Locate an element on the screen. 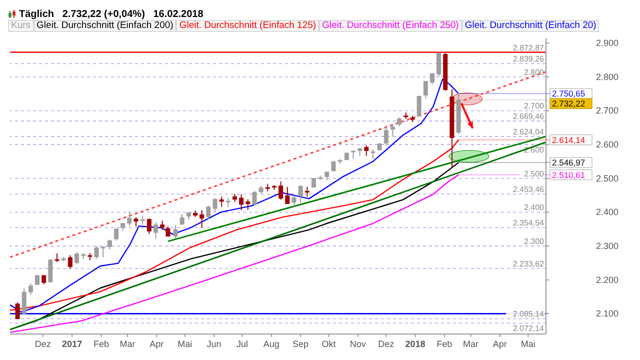  y-tick-label: 2.200 is located at coordinates (607, 279).